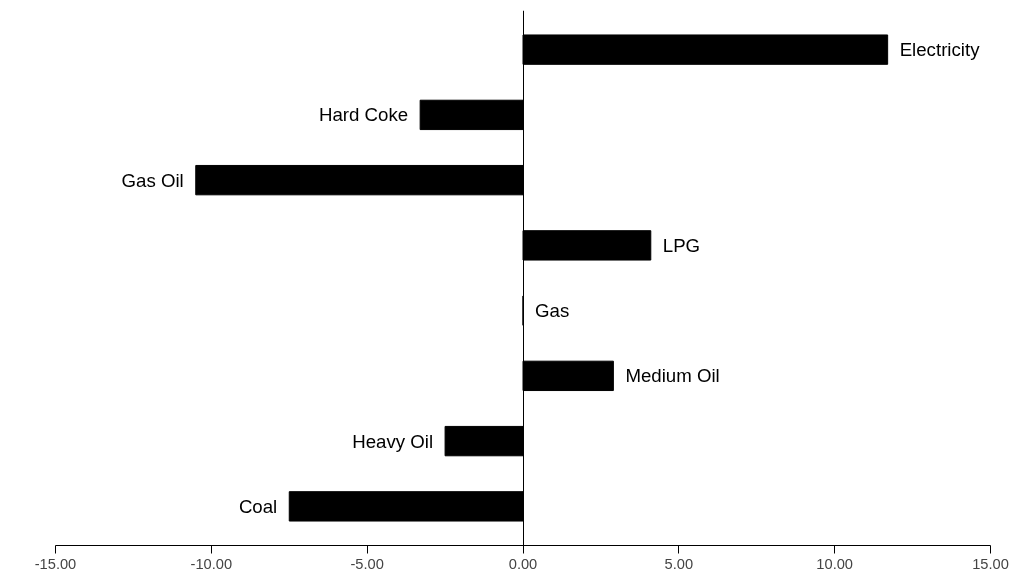  What do you see at coordinates (679, 563) in the screenshot?
I see `x-tick-label: 5.00` at bounding box center [679, 563].